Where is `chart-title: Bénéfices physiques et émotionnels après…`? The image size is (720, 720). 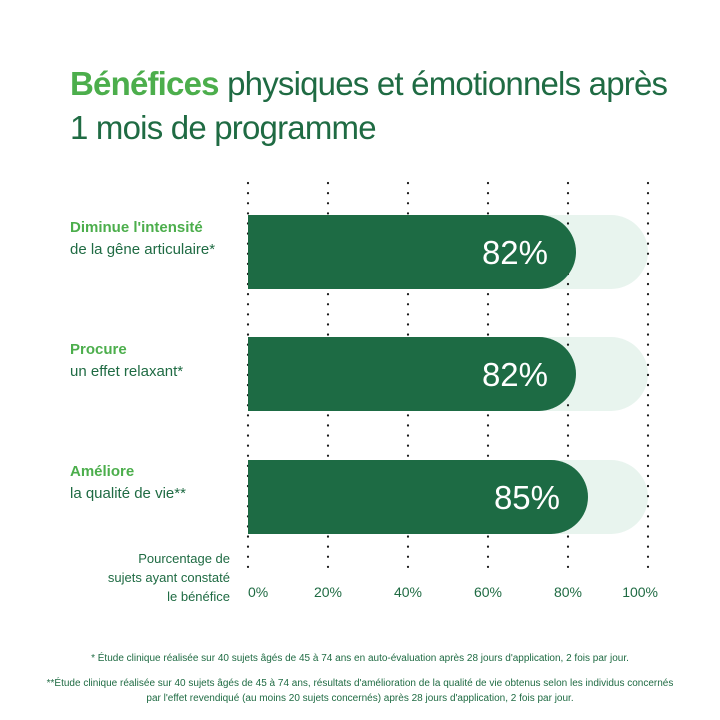 chart-title: Bénéfices physiques et émotionnels après… is located at coordinates (380, 106).